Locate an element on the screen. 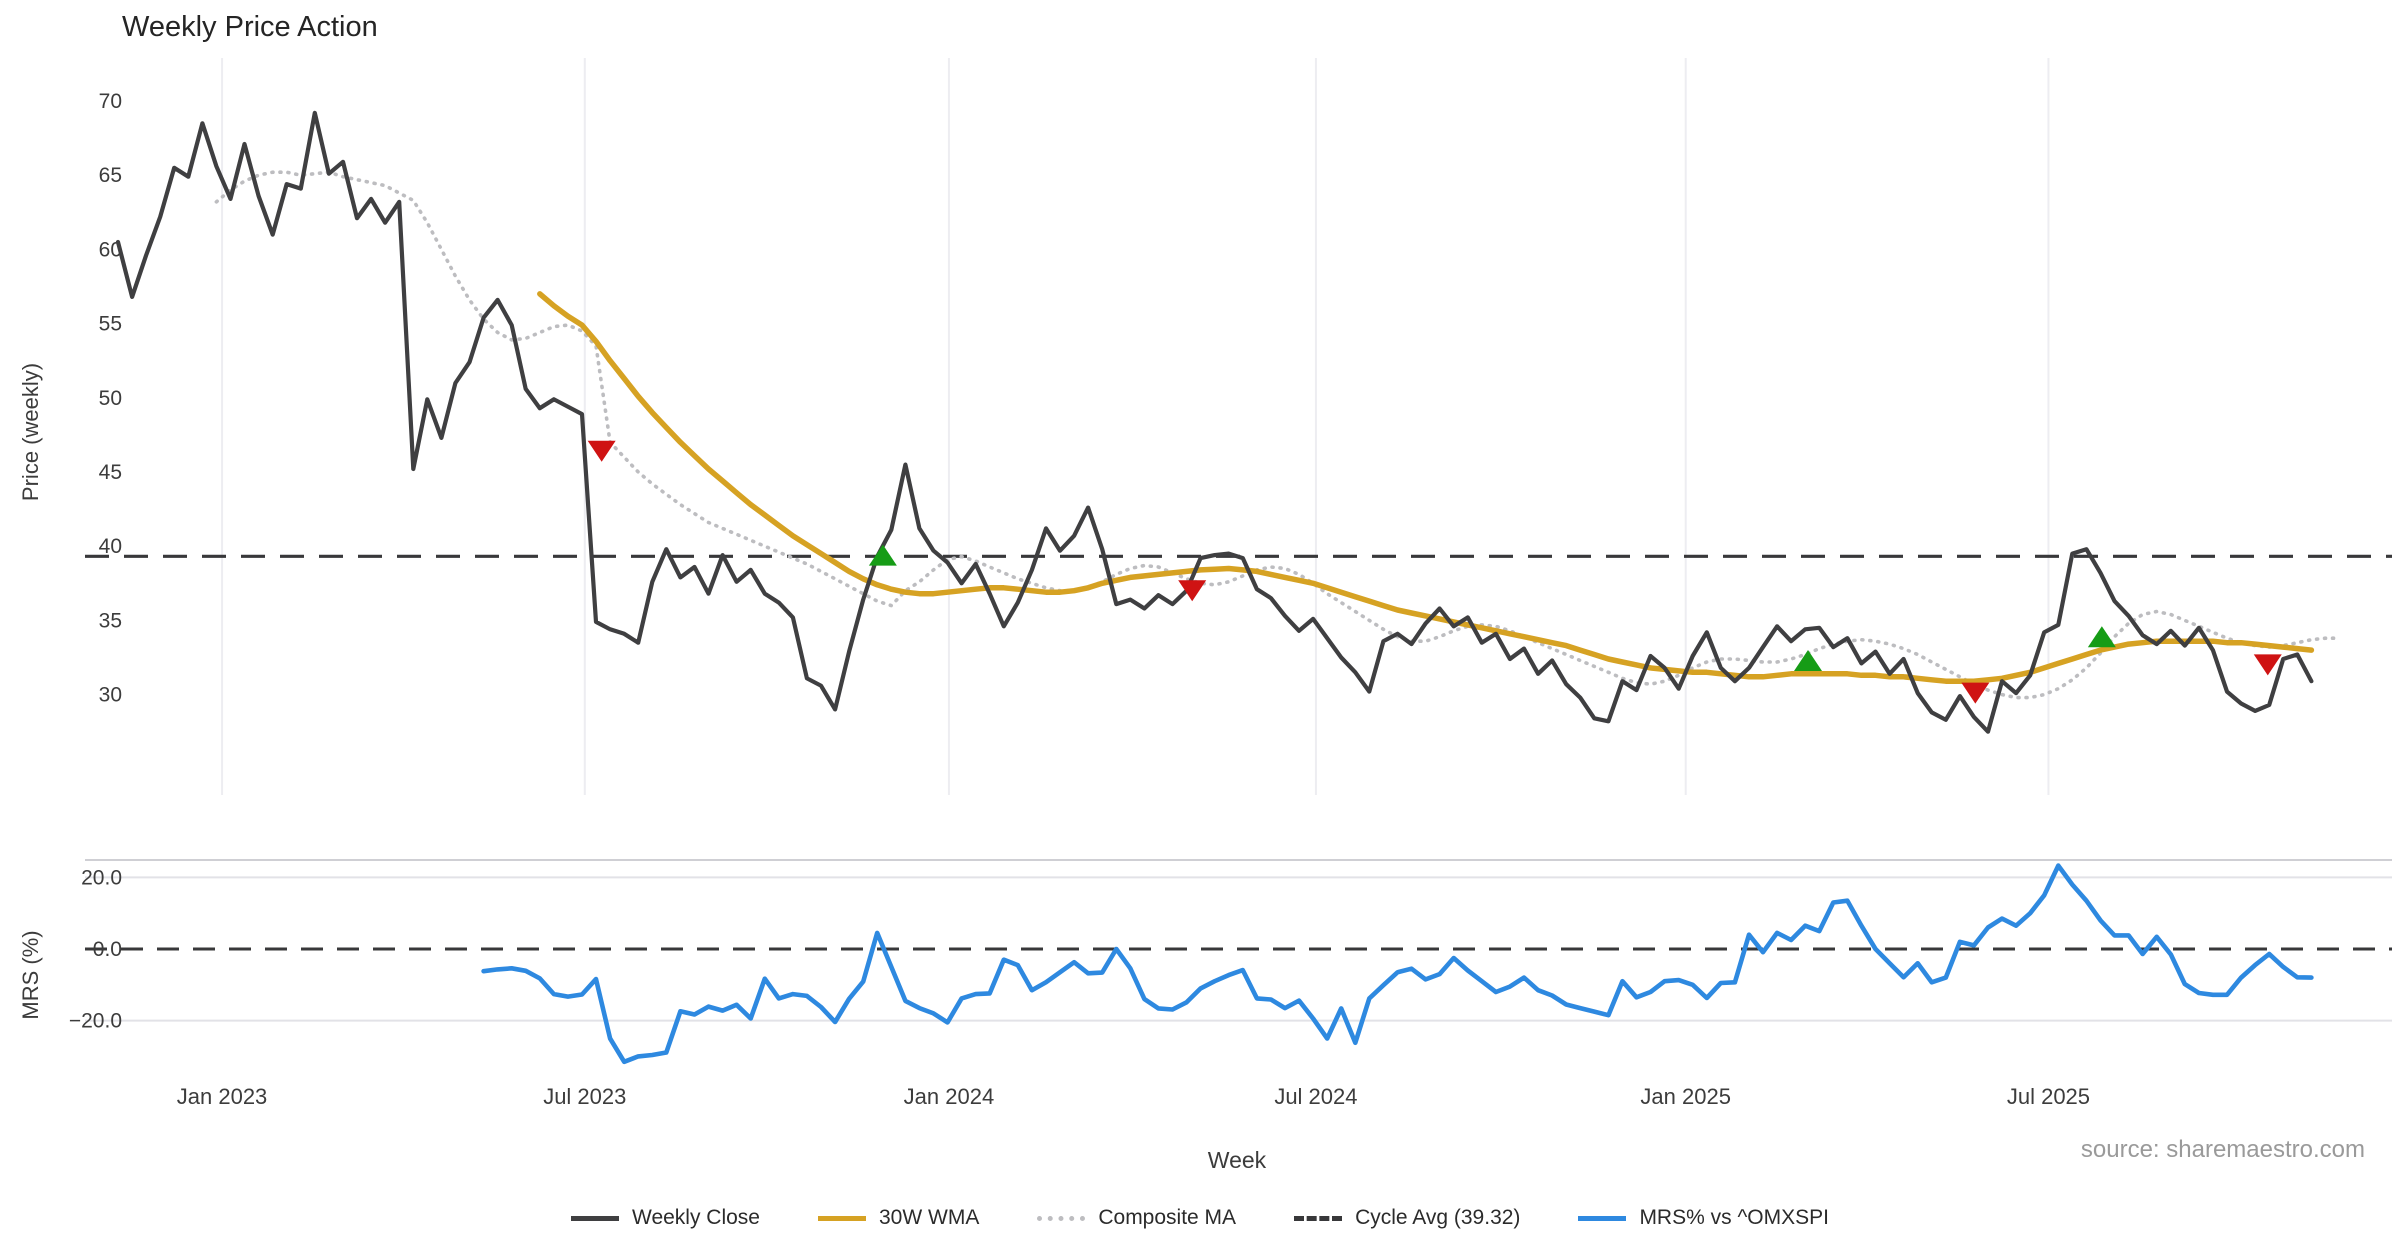 This screenshot has height=1260, width=2400. legend-item-cycle-avg-39-32-: Cycle Avg (39.32) is located at coordinates (1407, 1218).